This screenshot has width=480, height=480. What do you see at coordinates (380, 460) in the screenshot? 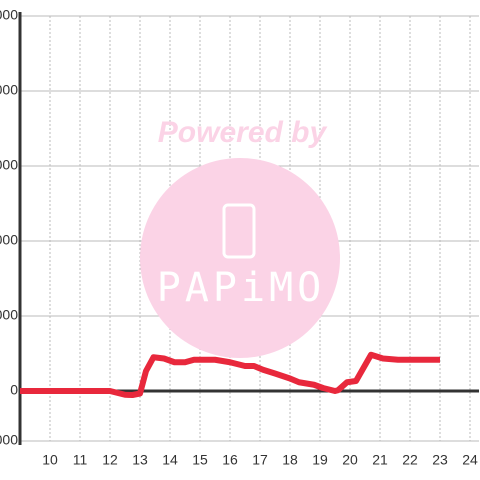
I see `x-tick-label: 21` at bounding box center [380, 460].